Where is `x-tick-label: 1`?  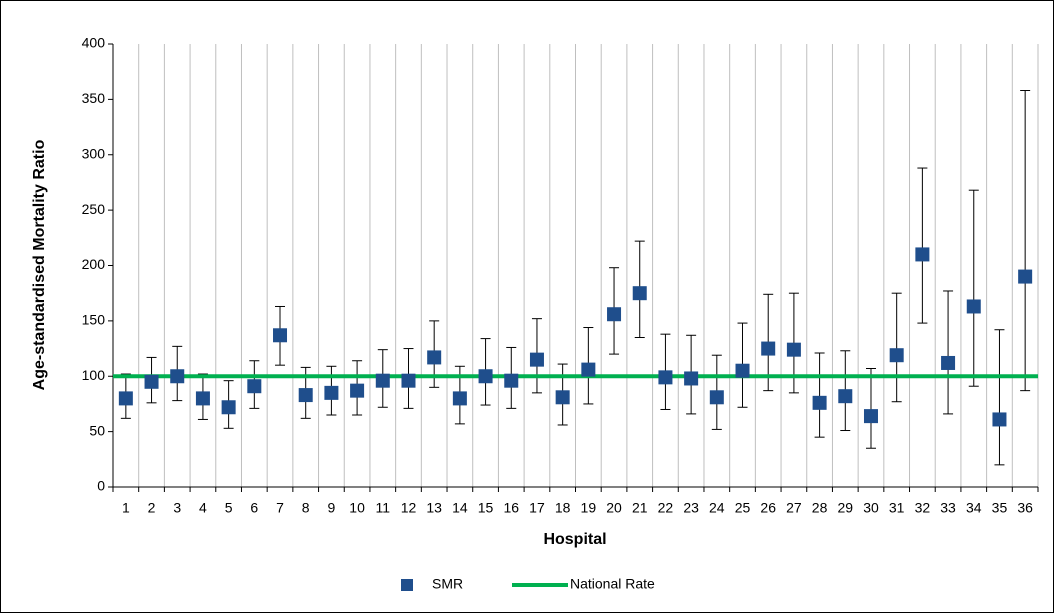 x-tick-label: 1 is located at coordinates (126, 508).